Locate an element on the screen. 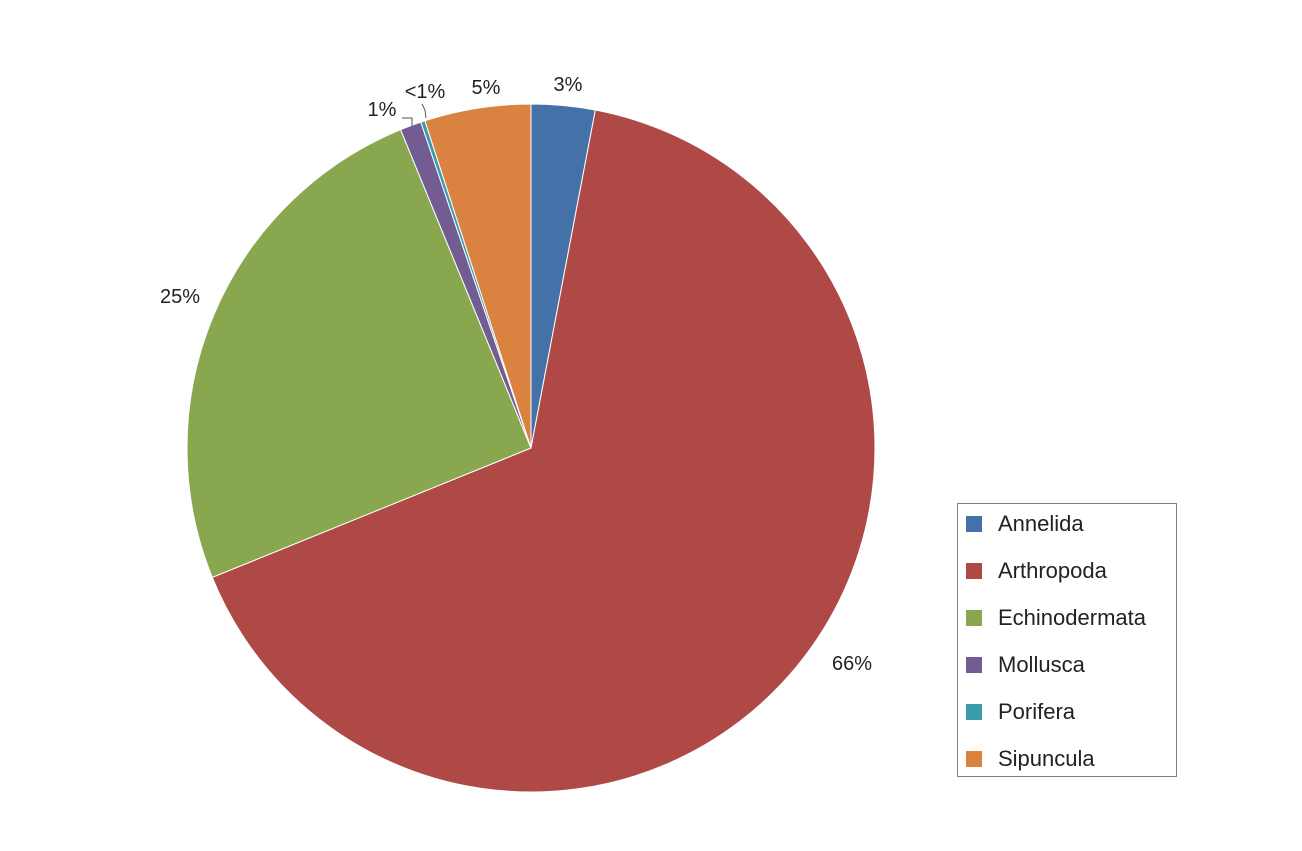 The height and width of the screenshot is (851, 1302). legend-item-arthropoda: Arthropoda is located at coordinates (1036, 571).